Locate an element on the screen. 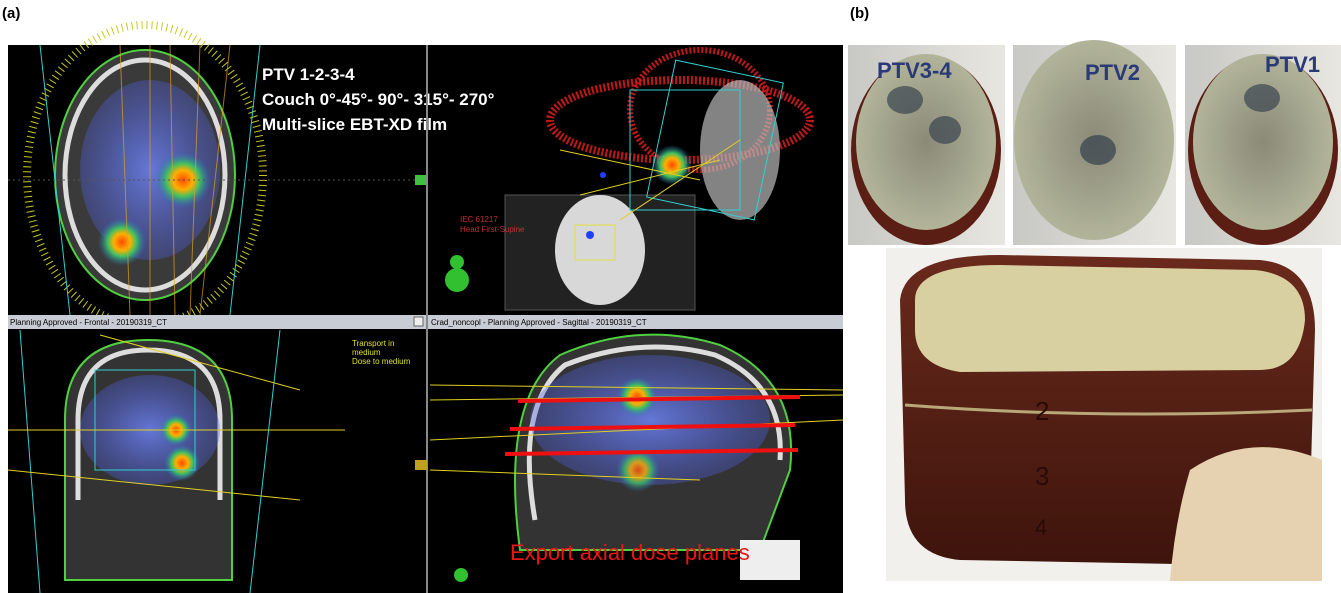 This screenshot has width=1341, height=593. panel-label: (a) is located at coordinates (11, 13).